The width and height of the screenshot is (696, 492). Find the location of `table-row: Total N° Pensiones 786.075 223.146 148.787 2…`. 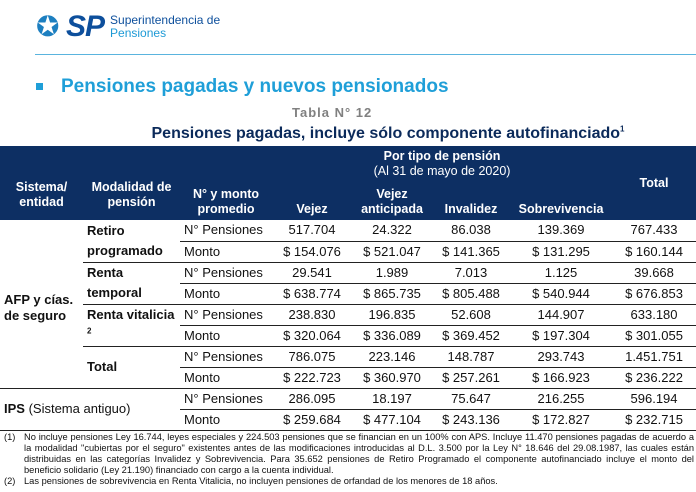

table-row: Total N° Pensiones 786.075 223.146 148.787 2… is located at coordinates (348, 366).